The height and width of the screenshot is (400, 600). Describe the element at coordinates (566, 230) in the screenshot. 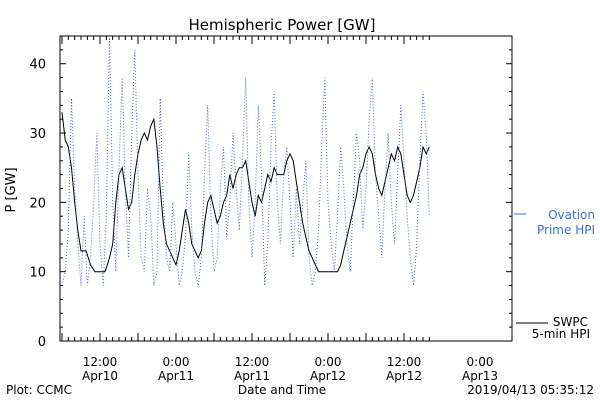

I see `legend-ovation-label-2: Prime HPI` at that location.